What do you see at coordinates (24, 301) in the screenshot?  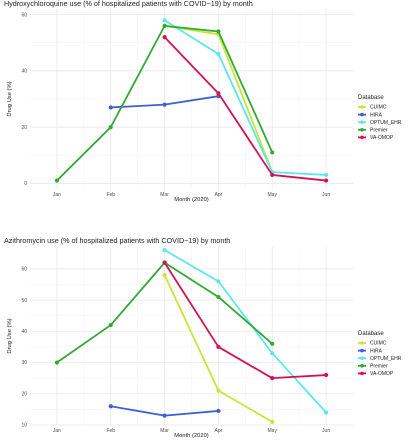 I see `y-tick-label: 50` at bounding box center [24, 301].